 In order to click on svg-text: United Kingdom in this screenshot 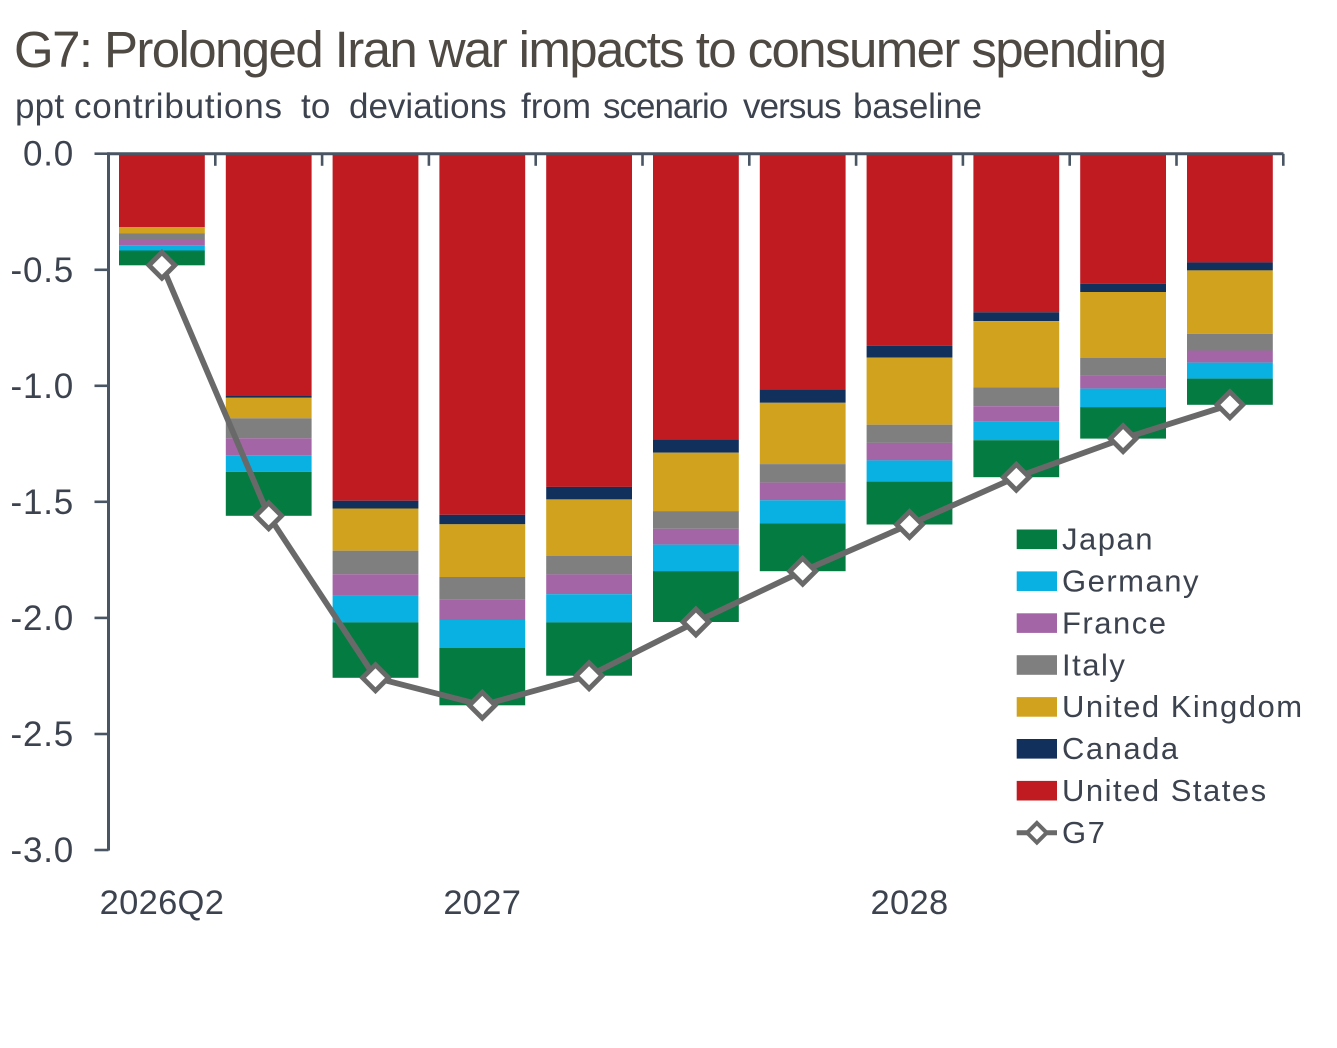, I will do `click(1183, 706)`.